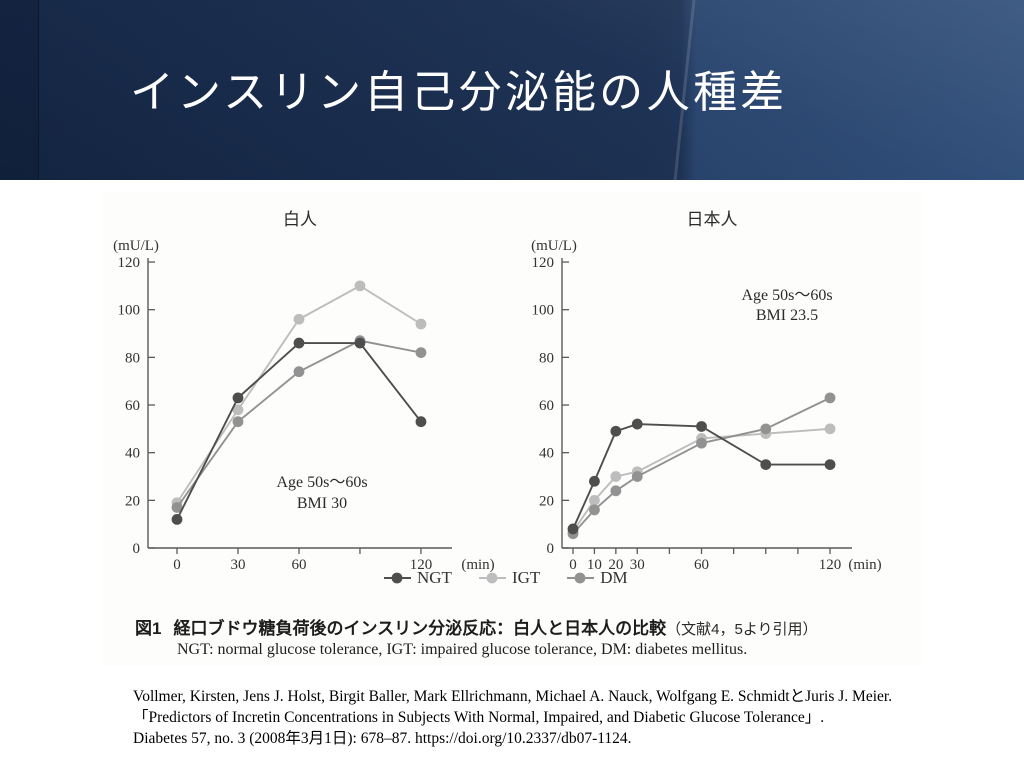  I want to click on legend-item-ngt: NGT, so click(418, 578).